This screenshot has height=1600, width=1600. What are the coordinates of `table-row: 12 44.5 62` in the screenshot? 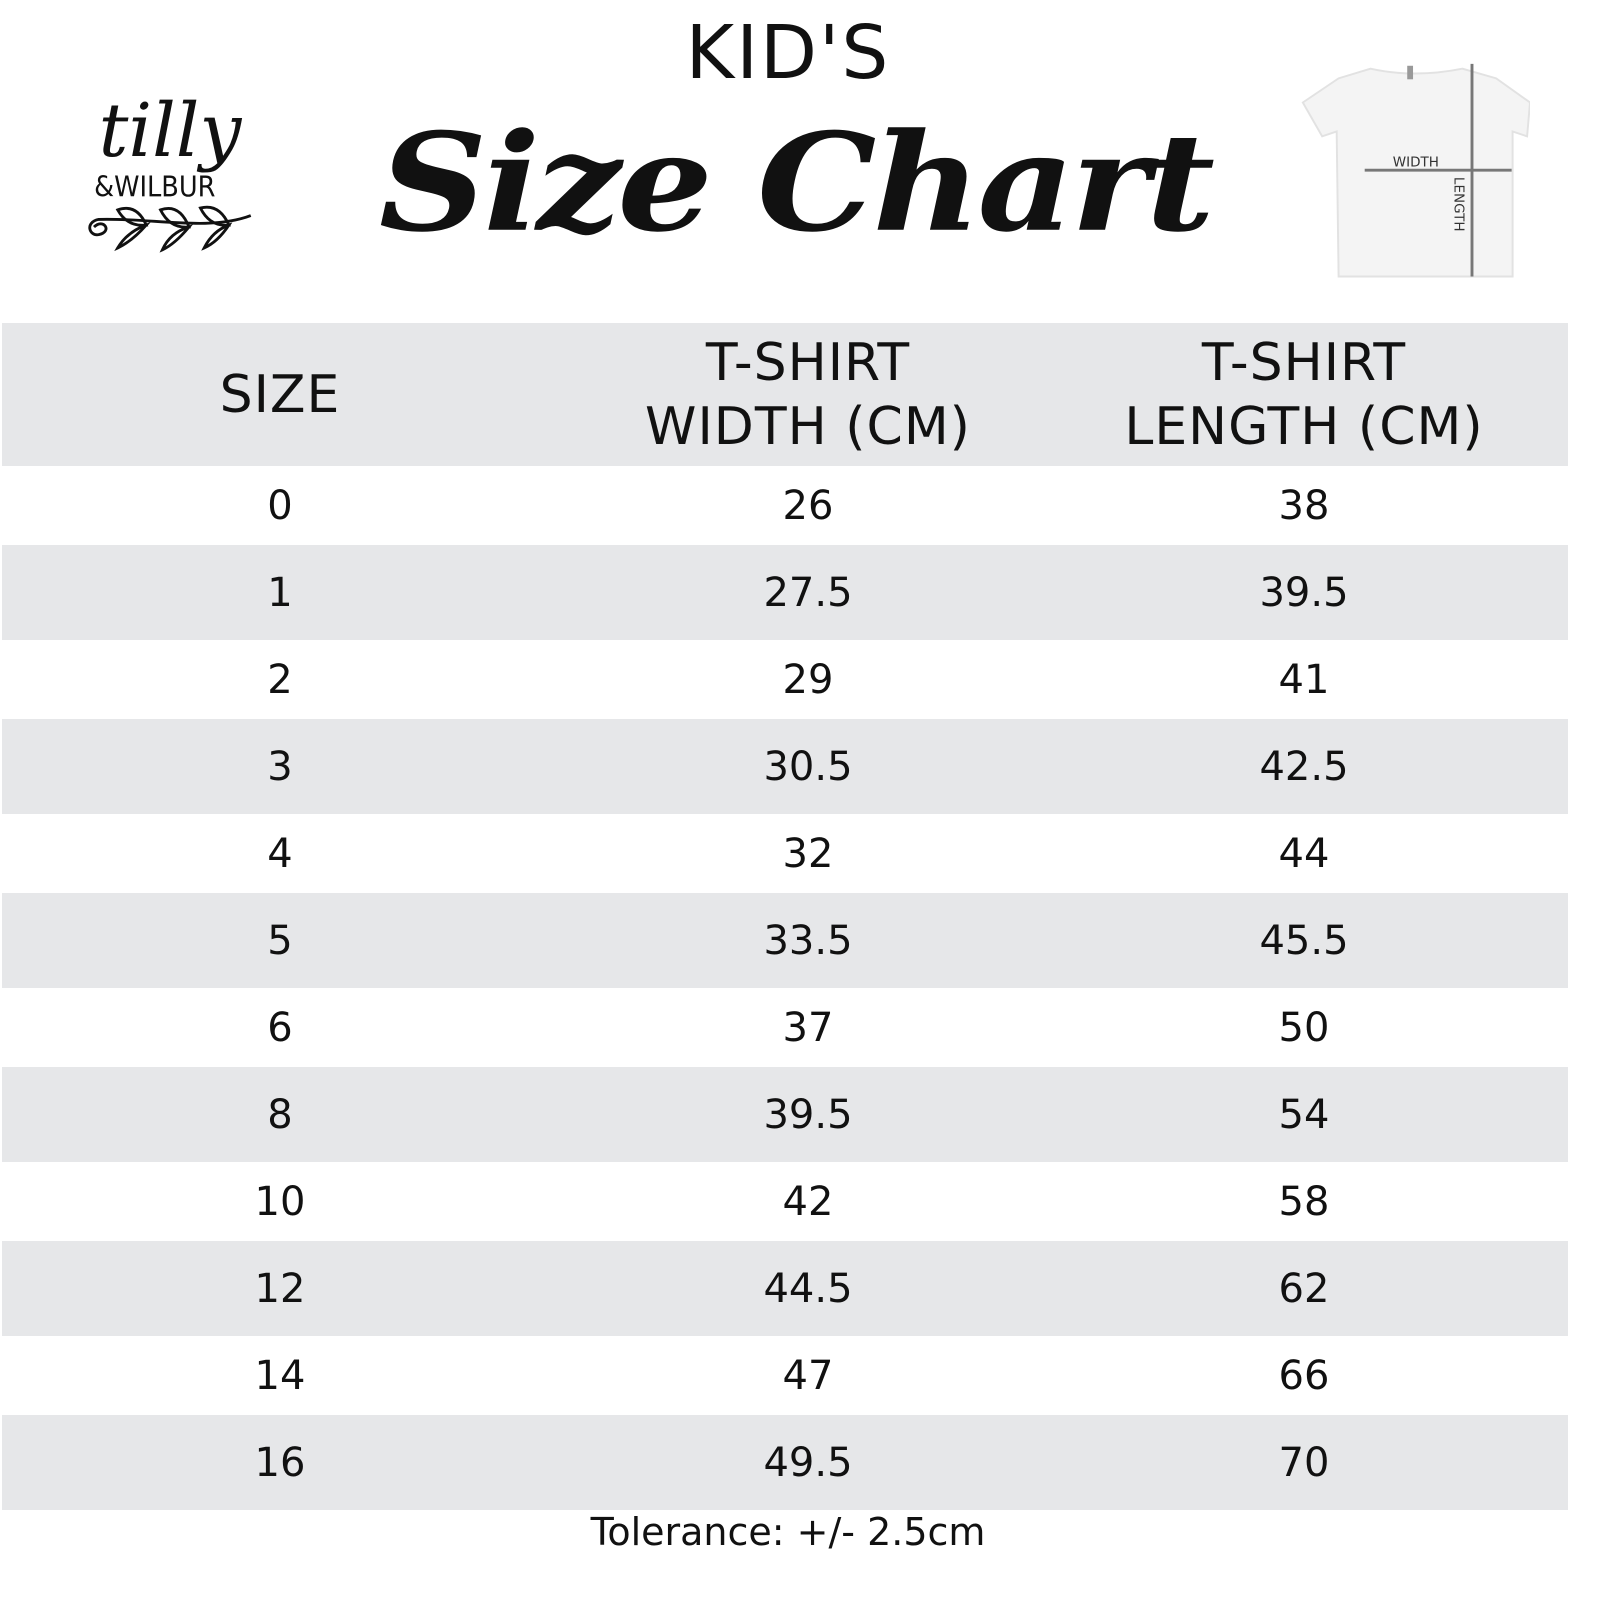 It's located at (785, 1288).